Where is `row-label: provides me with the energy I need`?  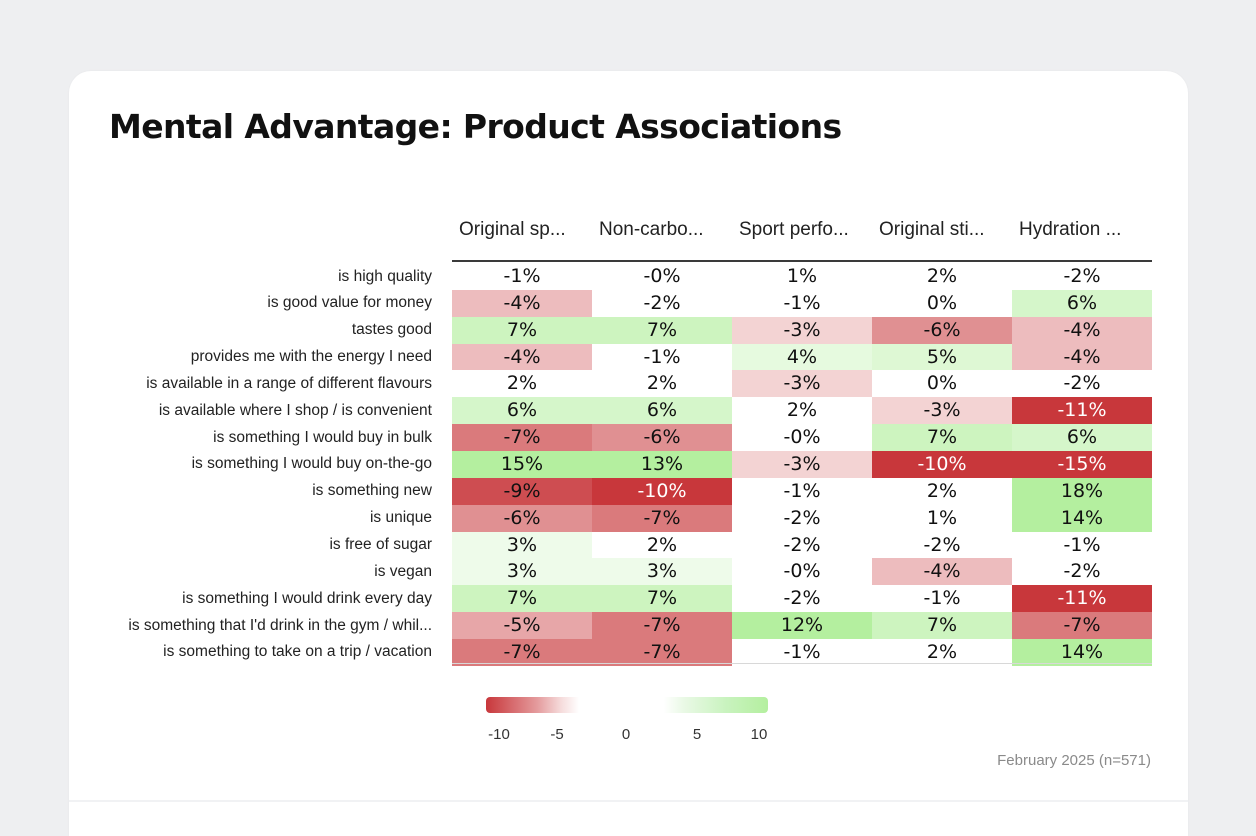 row-label: provides me with the energy I need is located at coordinates (311, 357).